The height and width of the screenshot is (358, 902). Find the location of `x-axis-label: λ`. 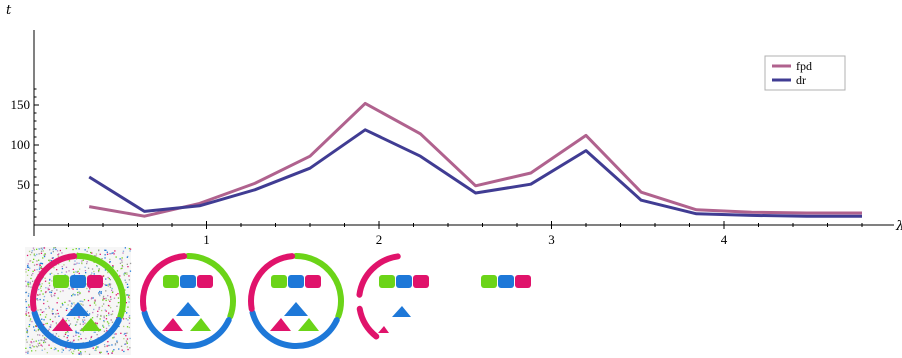

x-axis-label: λ is located at coordinates (898, 226).